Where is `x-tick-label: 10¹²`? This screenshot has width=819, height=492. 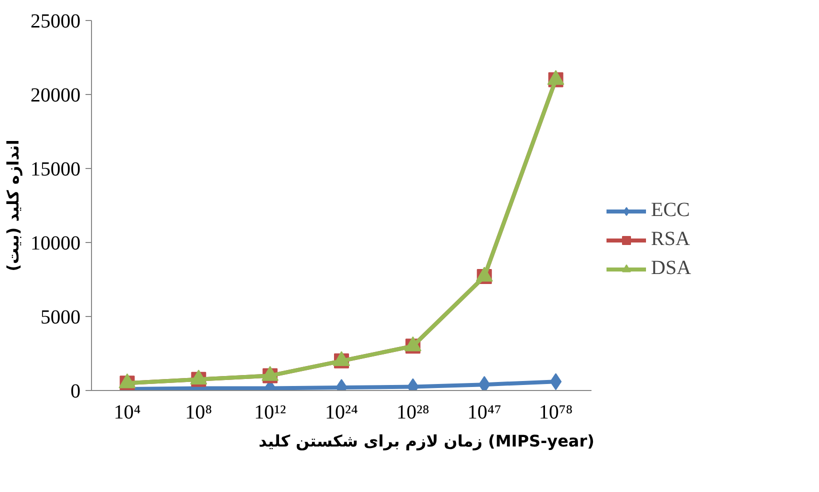
x-tick-label: 10¹² is located at coordinates (270, 413).